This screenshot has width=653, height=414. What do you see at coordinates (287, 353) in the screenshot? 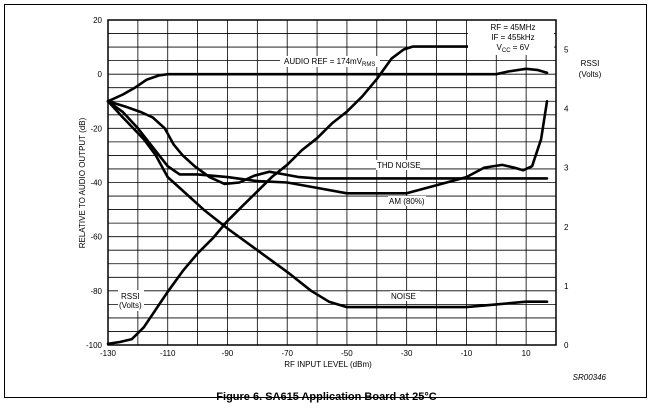
I see `x-tick-label: -70` at bounding box center [287, 353].